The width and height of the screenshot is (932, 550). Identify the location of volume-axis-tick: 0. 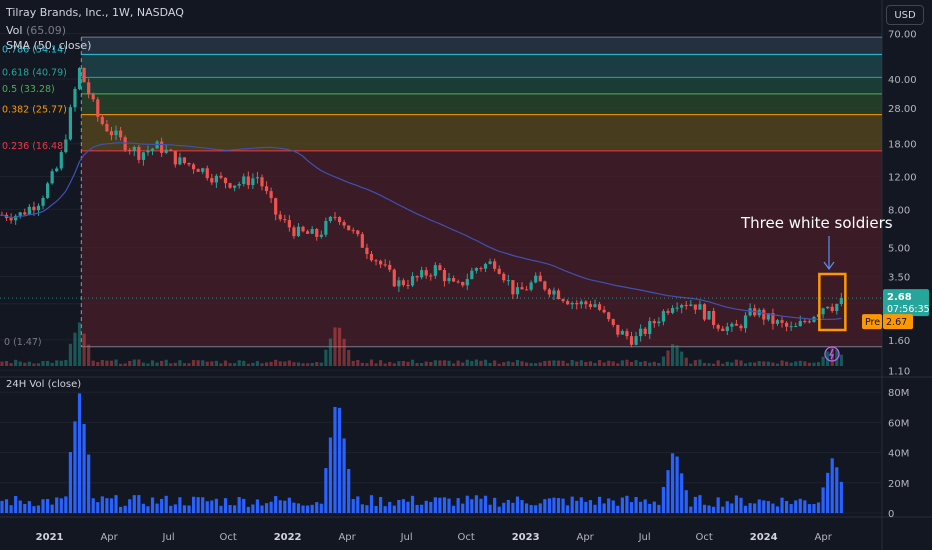
(891, 514).